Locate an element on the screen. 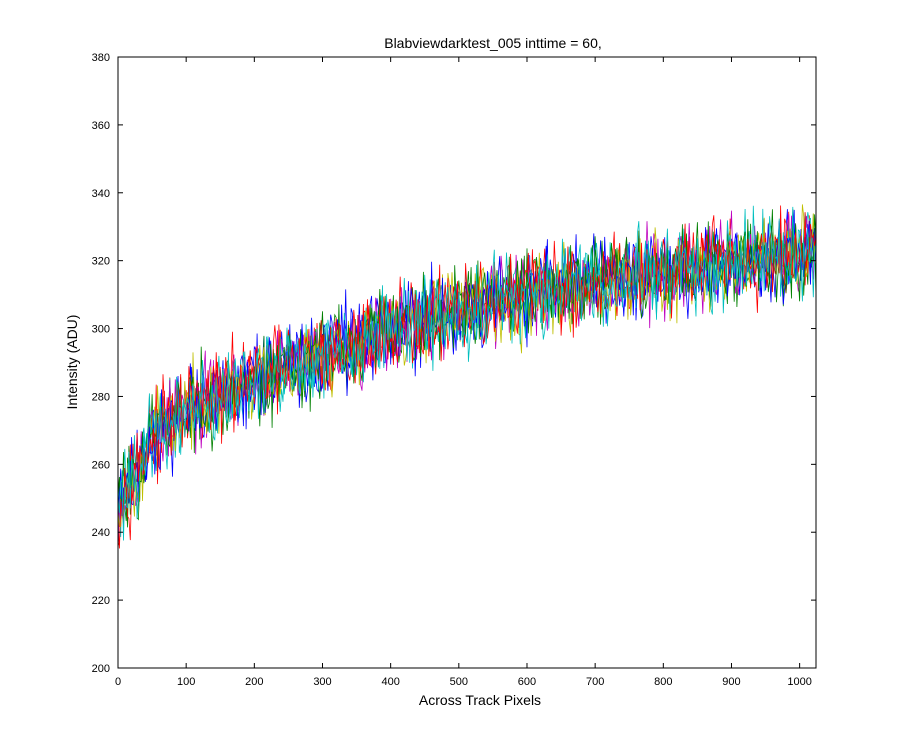 This screenshot has height=750, width=900. x-axis-title: Across Track Pixels is located at coordinates (480, 700).